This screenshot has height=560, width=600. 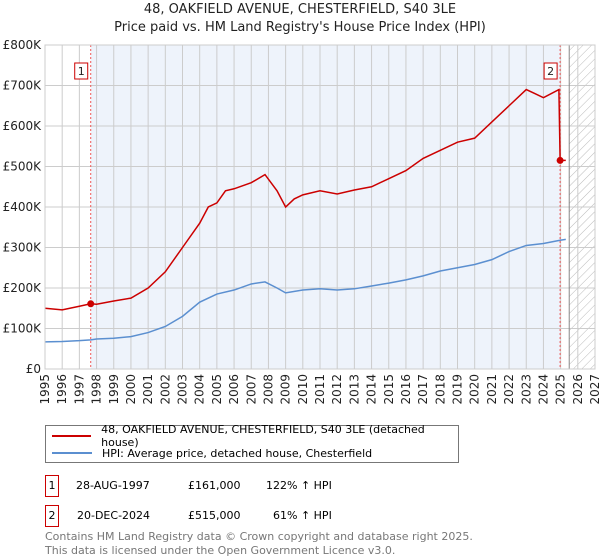 What do you see at coordinates (475, 389) in the screenshot?
I see `x-tick-label: 2020` at bounding box center [475, 389].